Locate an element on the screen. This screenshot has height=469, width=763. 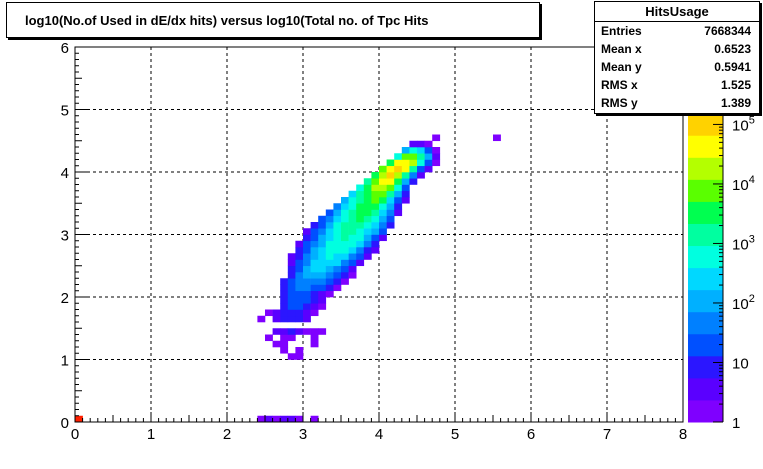
color-scale-label: 103 is located at coordinates (743, 243).